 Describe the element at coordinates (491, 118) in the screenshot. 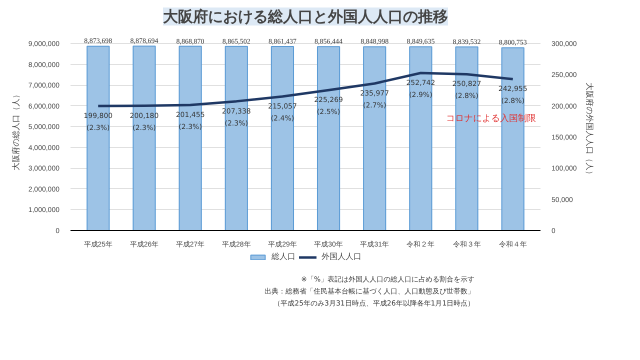

I see `annotation: コロナによる入国制限` at that location.